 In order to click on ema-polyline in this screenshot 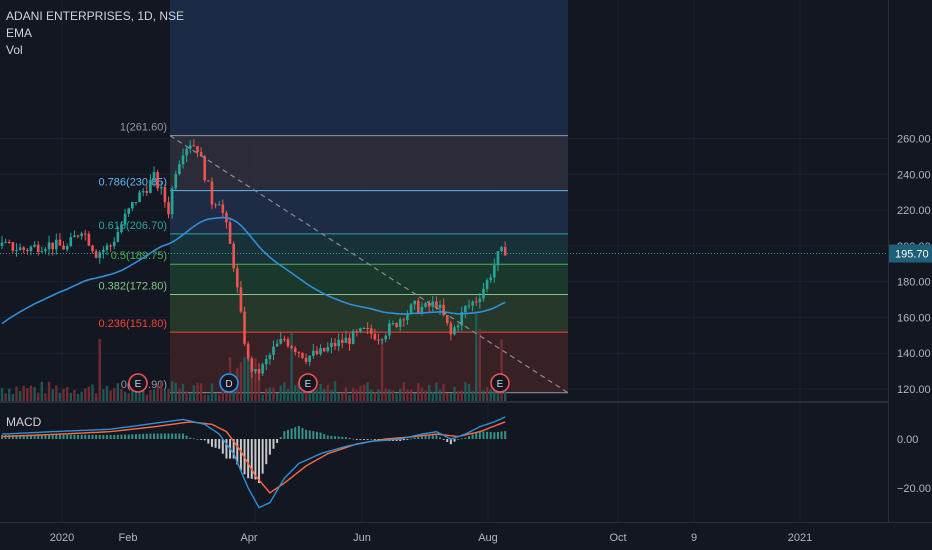, I will do `click(253, 270)`.